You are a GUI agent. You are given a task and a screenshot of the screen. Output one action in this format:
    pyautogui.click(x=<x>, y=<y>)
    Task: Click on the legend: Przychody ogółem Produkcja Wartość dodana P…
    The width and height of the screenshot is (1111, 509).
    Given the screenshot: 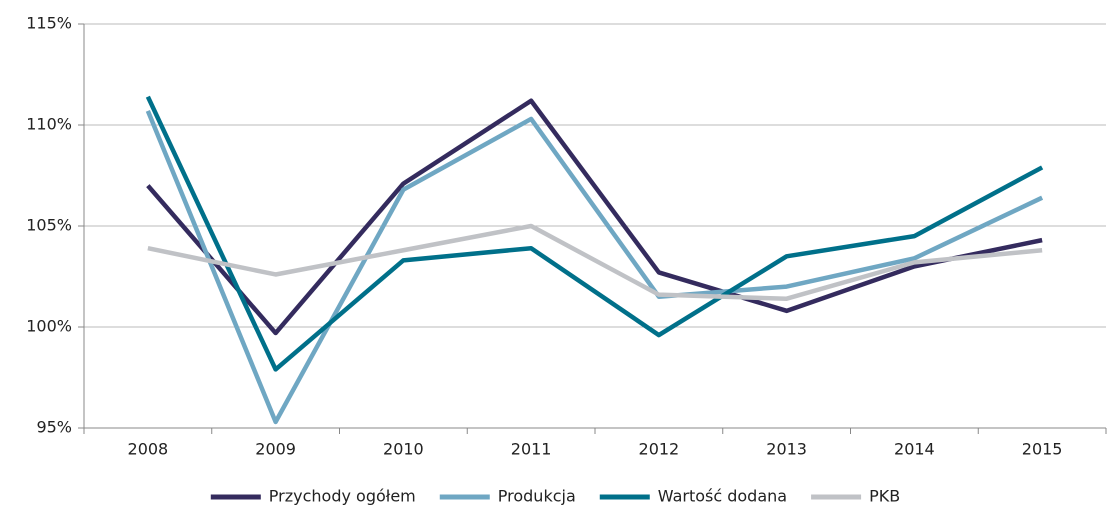 What is the action you would take?
    pyautogui.click(x=555, y=496)
    